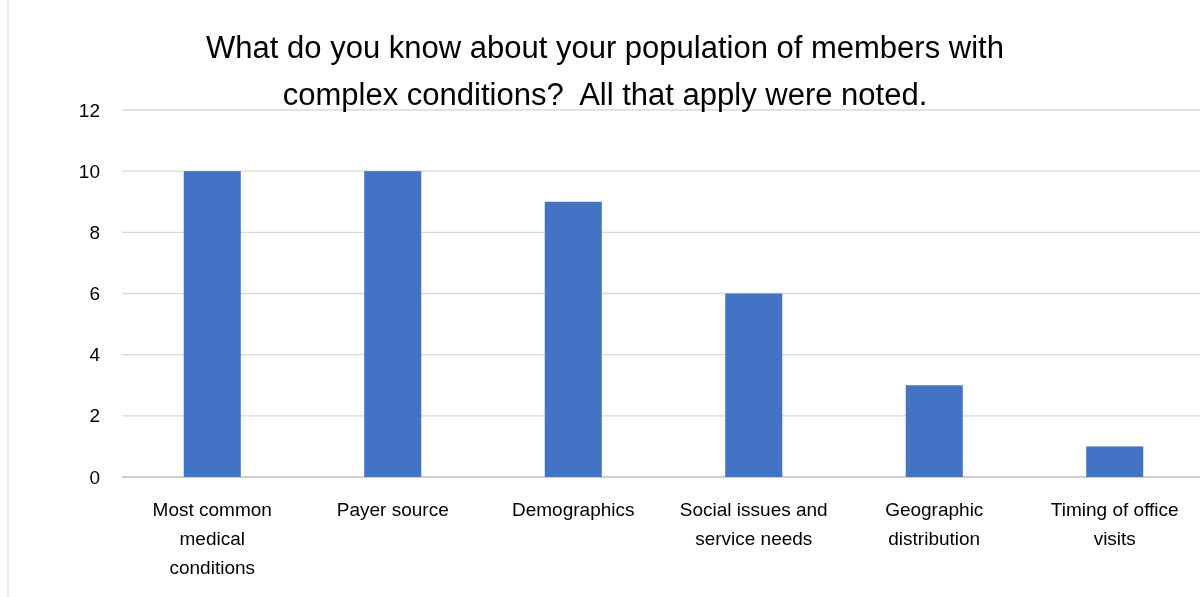 This screenshot has width=1200, height=597. Describe the element at coordinates (753, 524) in the screenshot. I see `x-tick-label: Social issues and service needs` at that location.